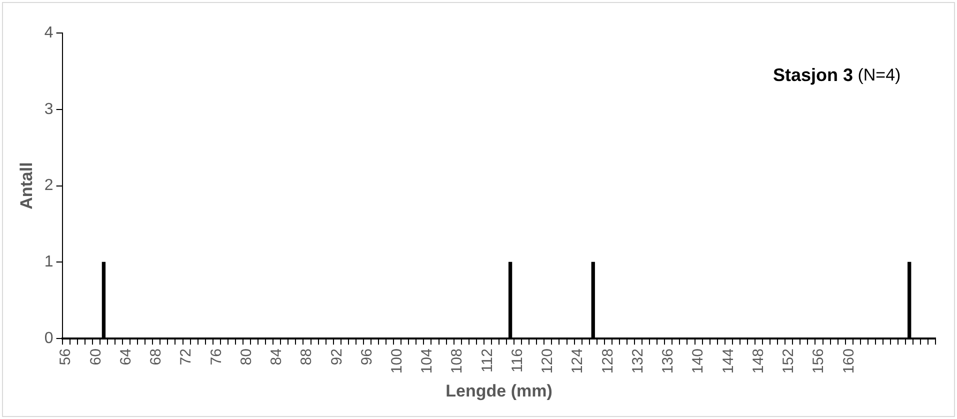 The width and height of the screenshot is (957, 419). Describe the element at coordinates (698, 361) in the screenshot. I see `x-tick-label: 140` at that location.